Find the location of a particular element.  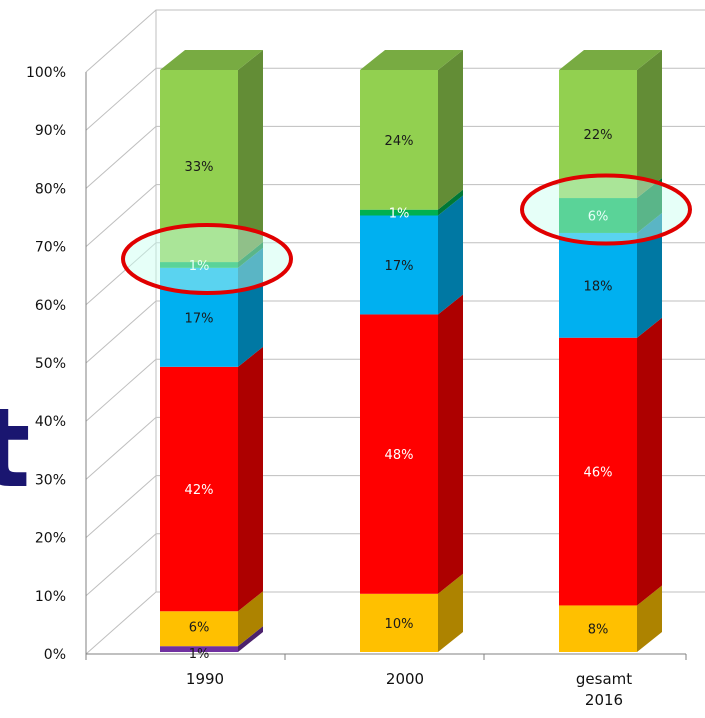

y-tick-label: 20% is located at coordinates (50, 539).